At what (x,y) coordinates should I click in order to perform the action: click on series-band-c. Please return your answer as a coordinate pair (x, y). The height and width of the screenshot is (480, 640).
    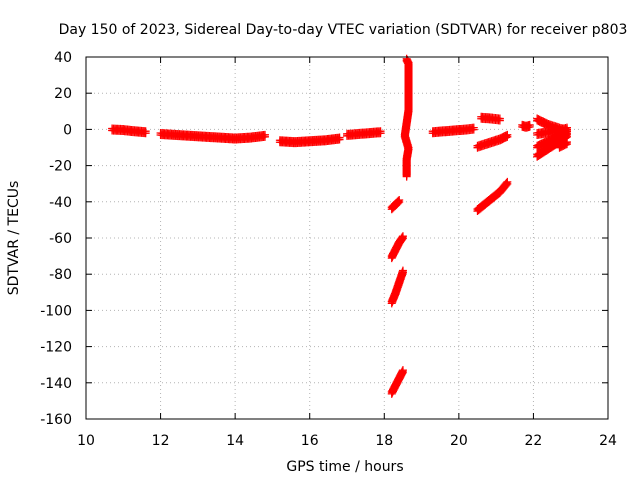
    Looking at the image, I should click on (309, 140).